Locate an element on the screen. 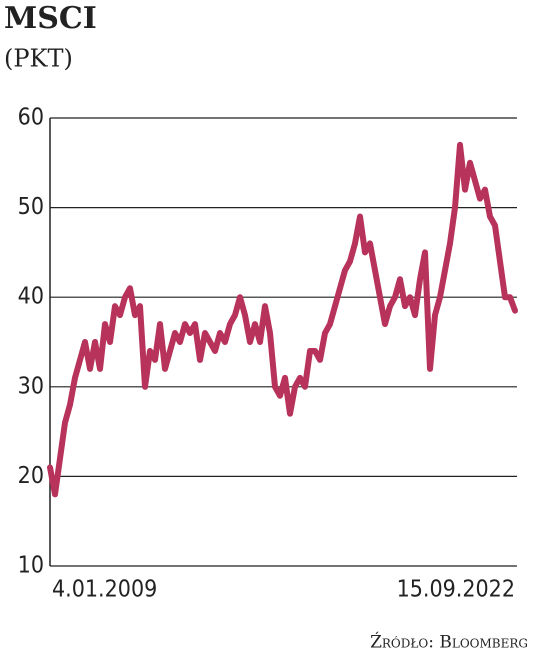 The width and height of the screenshot is (536, 659). y-tick-label: 60 is located at coordinates (31, 118).